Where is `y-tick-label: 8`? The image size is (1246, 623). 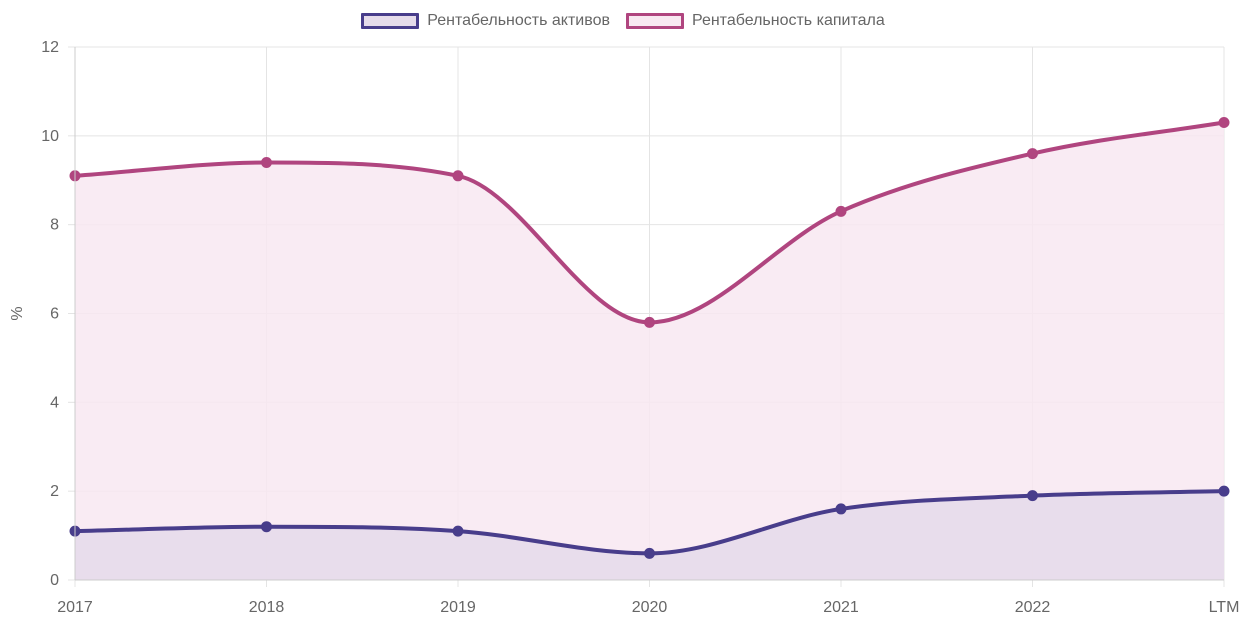 y-tick-label: 8 is located at coordinates (54, 225).